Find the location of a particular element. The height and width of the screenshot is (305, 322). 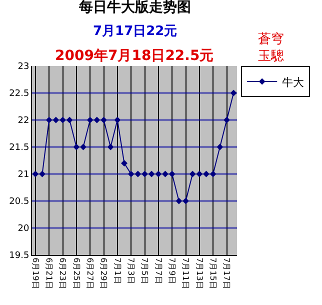

chart-subtitle: 7月17日22元 is located at coordinates (135, 31).